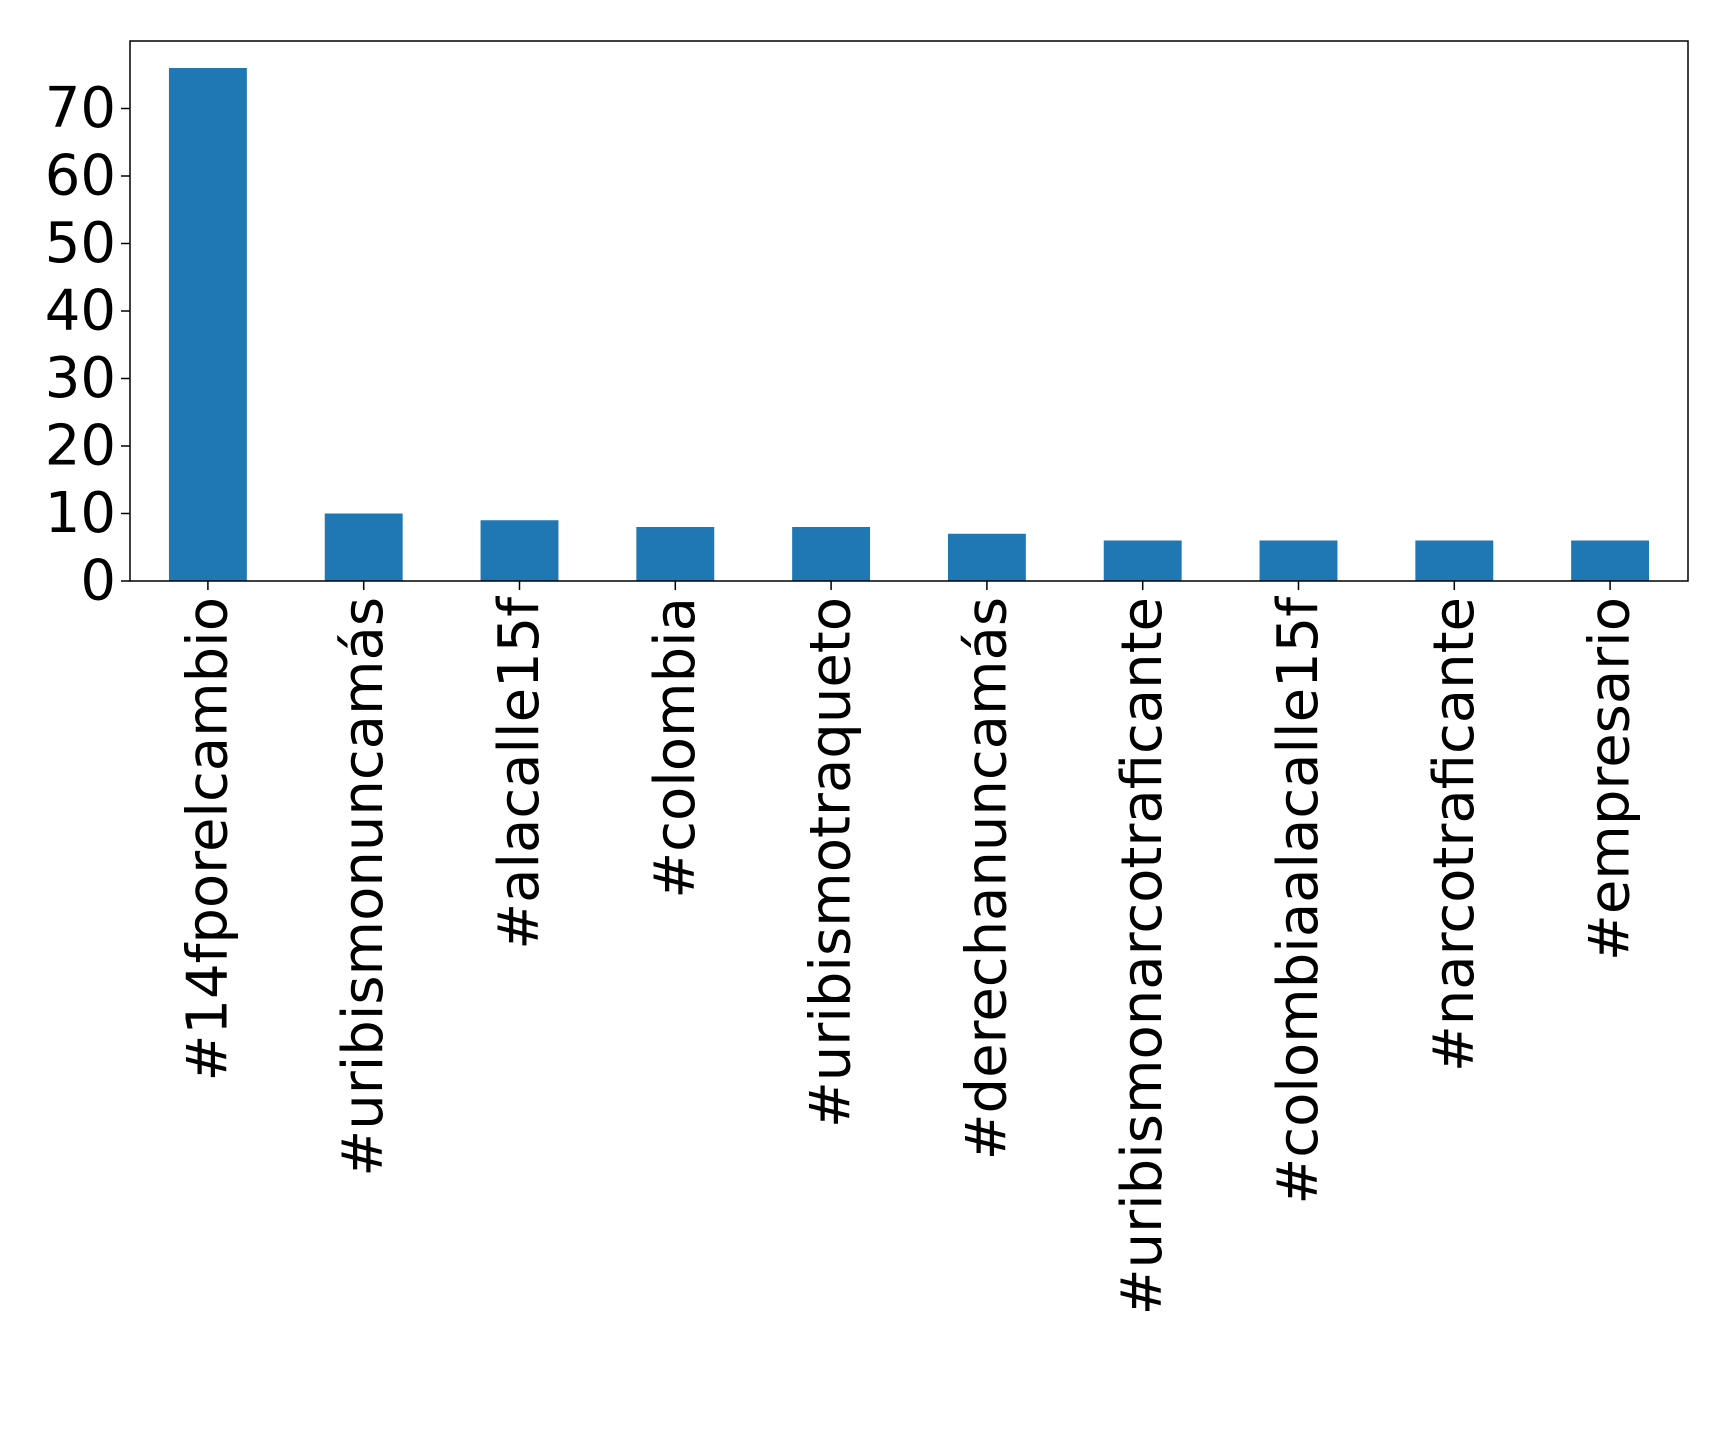 The width and height of the screenshot is (1719, 1430). Describe the element at coordinates (98, 581) in the screenshot. I see `y-tick-label: 0` at that location.